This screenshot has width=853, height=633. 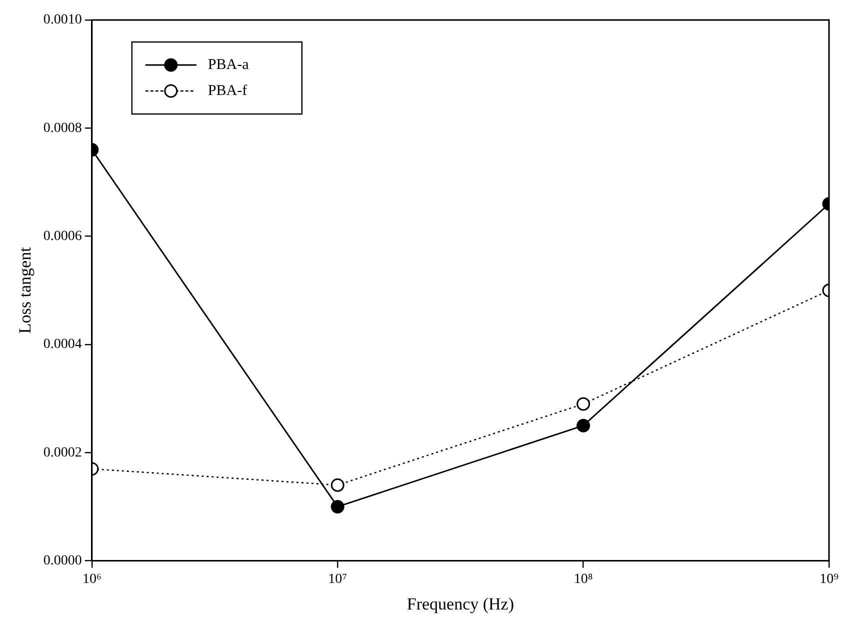 What do you see at coordinates (62, 128) in the screenshot?
I see `y-tick-label: 0.0008` at bounding box center [62, 128].